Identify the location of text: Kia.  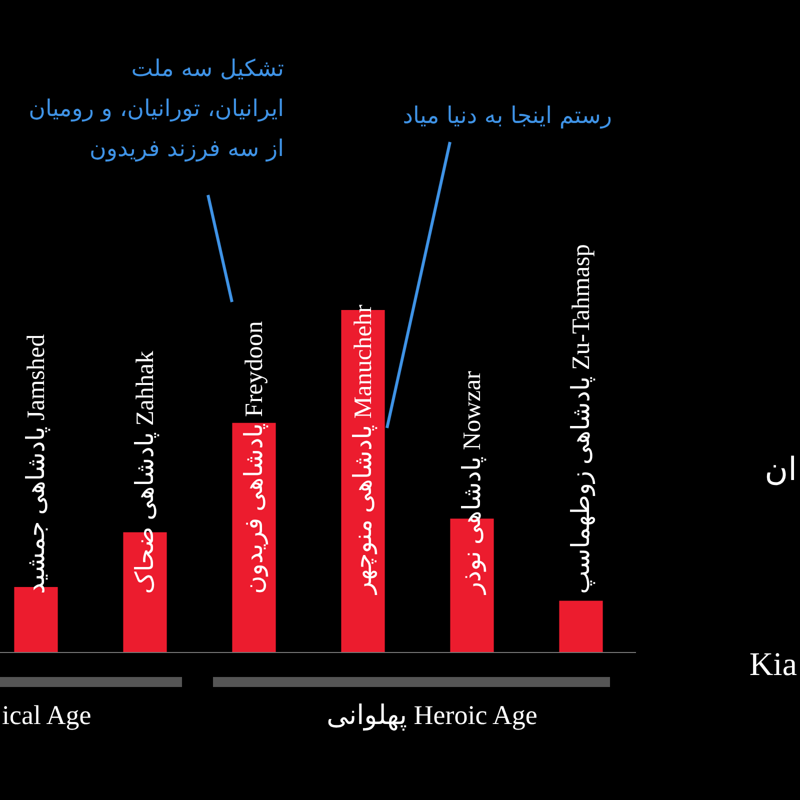
(773, 665).